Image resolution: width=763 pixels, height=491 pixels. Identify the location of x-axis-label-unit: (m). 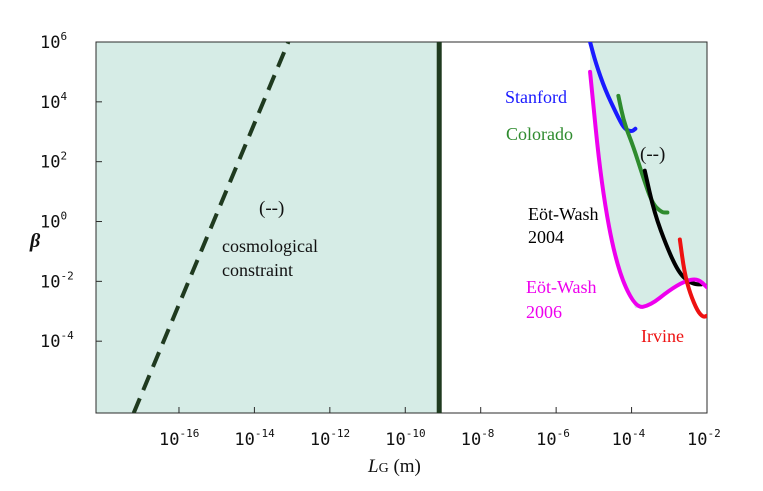
(405, 466).